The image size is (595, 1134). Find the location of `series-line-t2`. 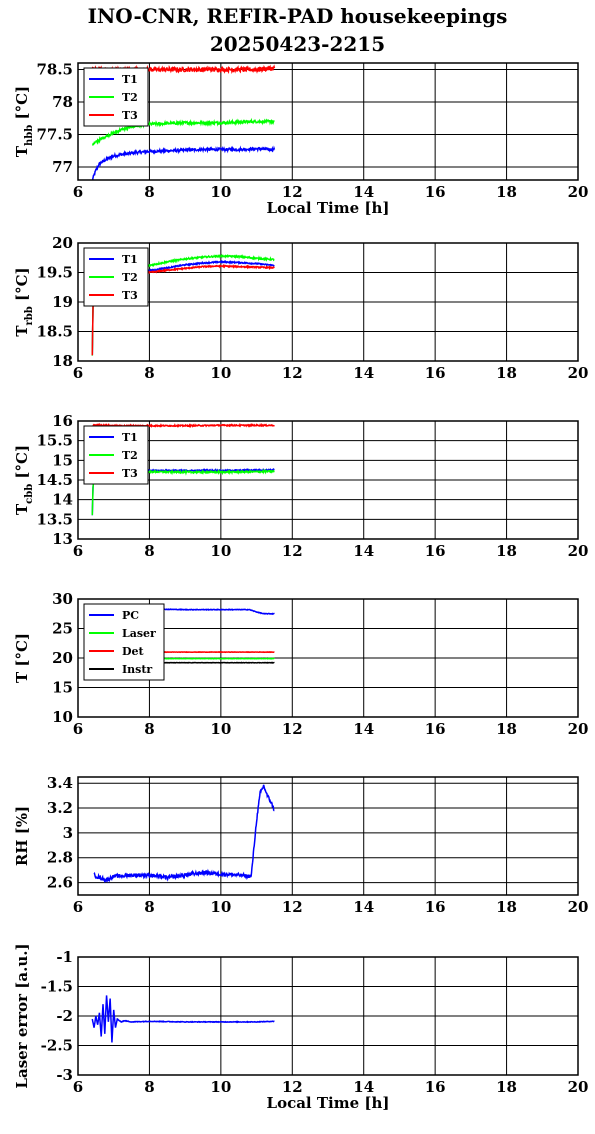

series-line-t2 is located at coordinates (183, 131).